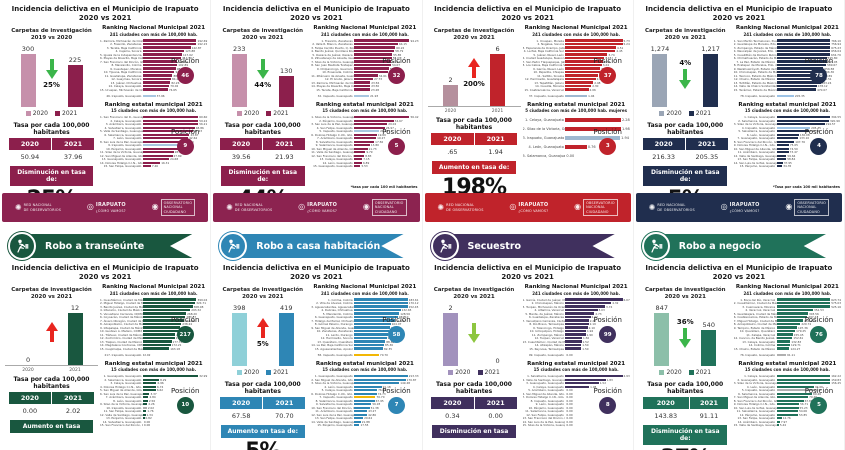  I want to click on ranking-row: 217. Irapuato, Guanajuato 2.02, so click(127, 355).